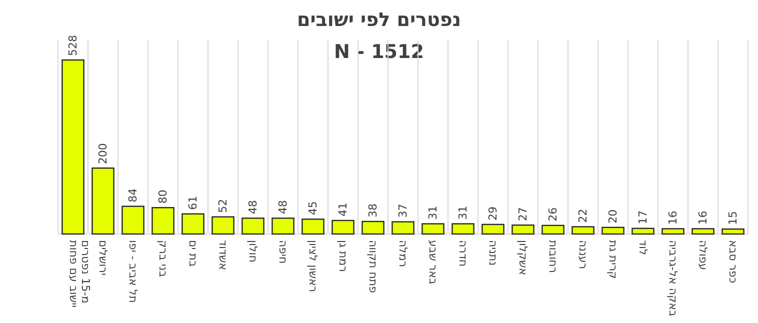 This screenshot has width=758, height=323. I want to click on x-tick-label: ראשון לציון, so click(313, 266).